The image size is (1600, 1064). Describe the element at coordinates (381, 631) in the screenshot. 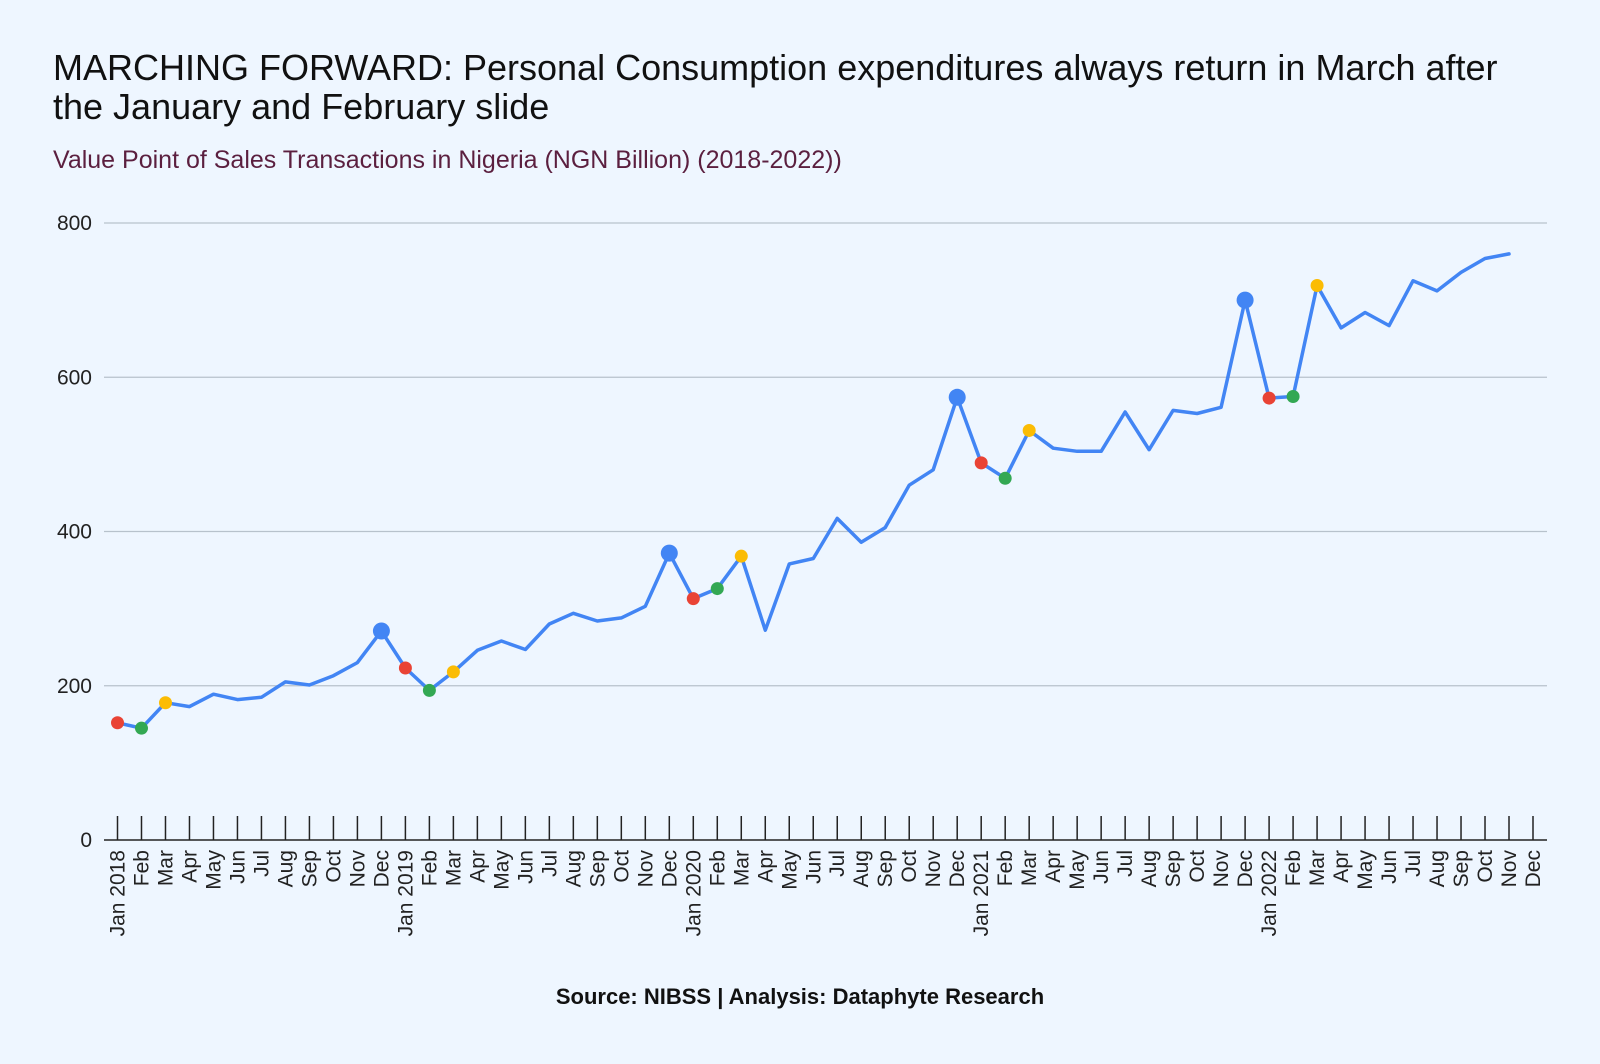

I see `marker-dec-2018` at that location.